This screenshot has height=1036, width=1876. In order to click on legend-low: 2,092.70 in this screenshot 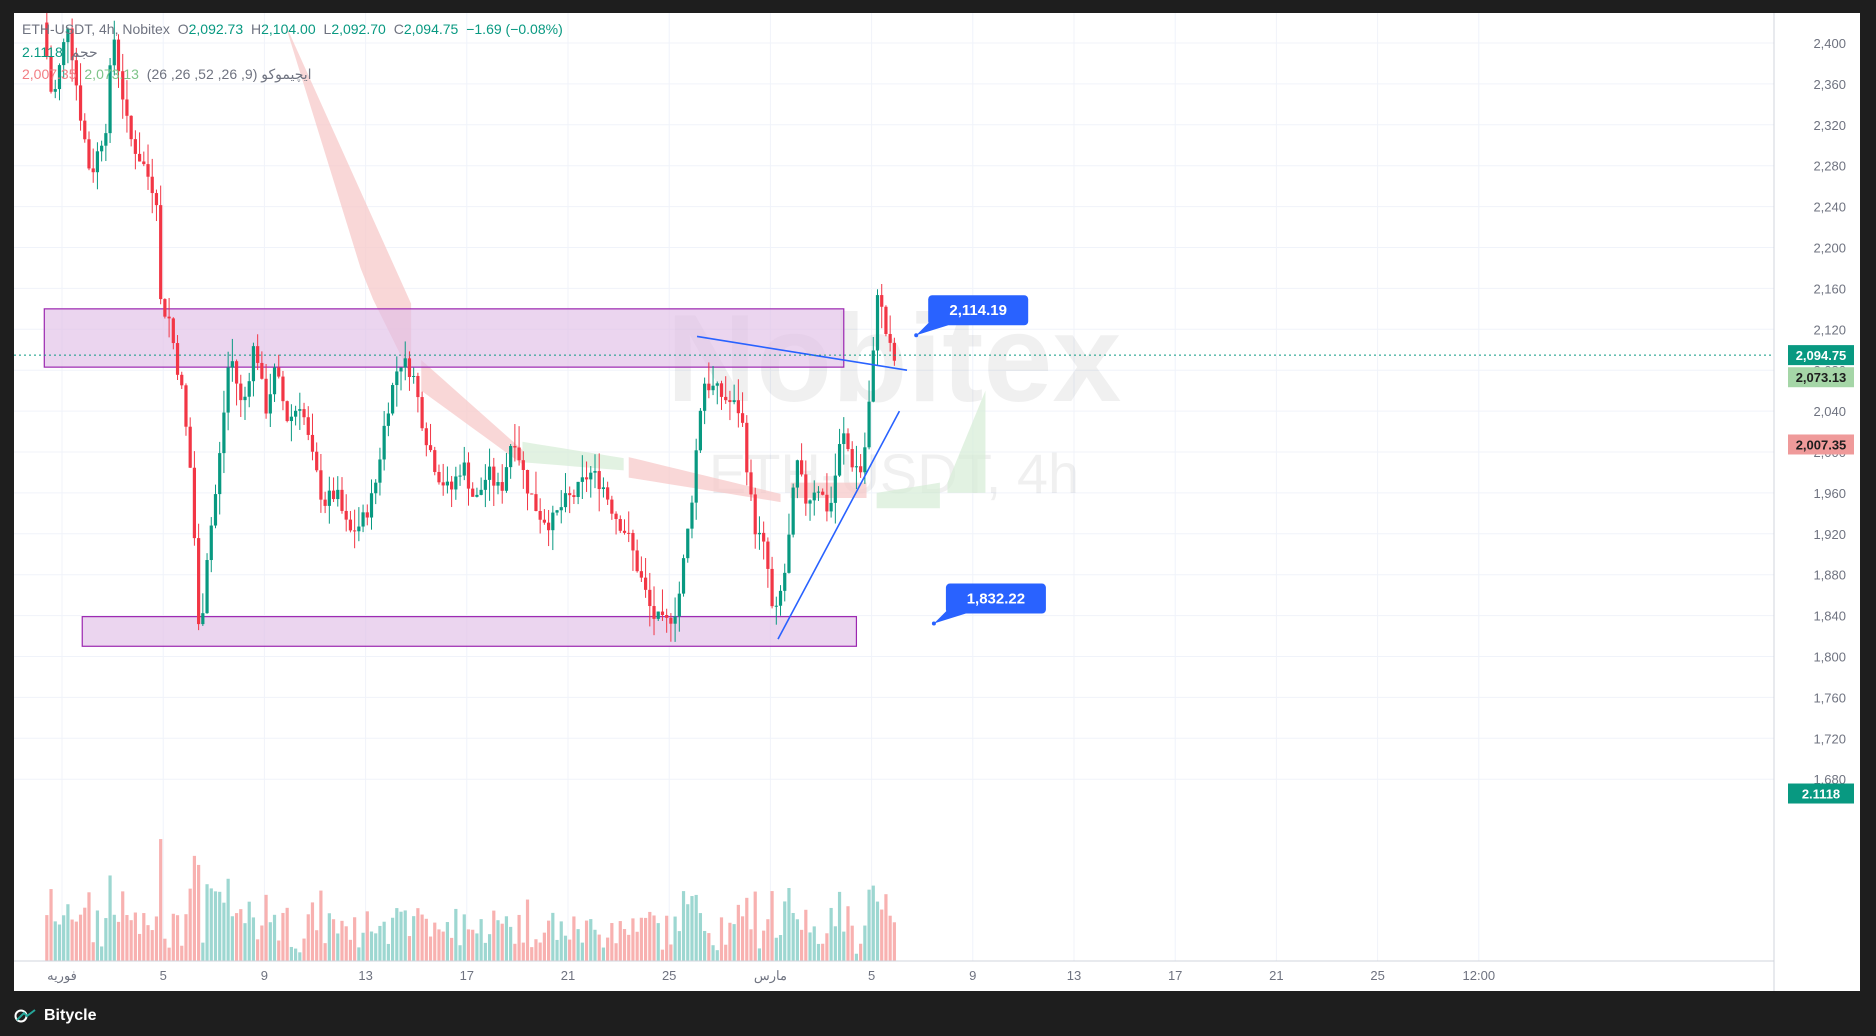, I will do `click(358, 29)`.